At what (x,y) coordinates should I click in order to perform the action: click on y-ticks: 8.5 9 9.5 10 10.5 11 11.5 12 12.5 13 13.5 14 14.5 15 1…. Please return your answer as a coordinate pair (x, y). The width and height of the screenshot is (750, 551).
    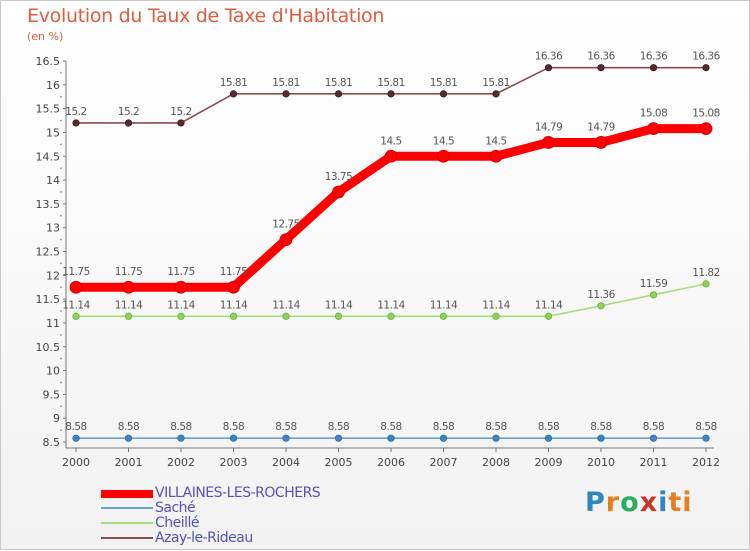
    Looking at the image, I should click on (51, 252).